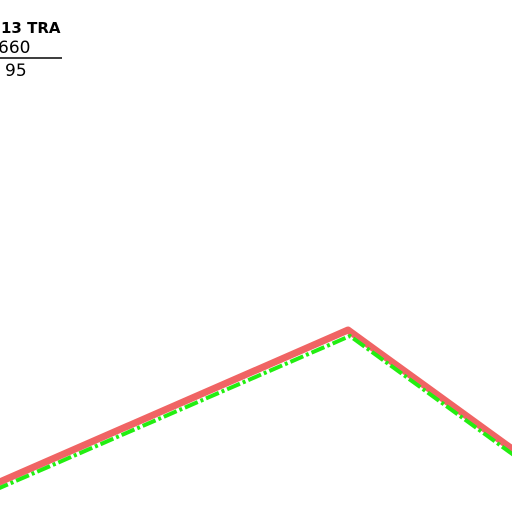 The height and width of the screenshot is (512, 512). Describe the element at coordinates (15, 48) in the screenshot. I see `airspace-upper-limit: 660` at that location.